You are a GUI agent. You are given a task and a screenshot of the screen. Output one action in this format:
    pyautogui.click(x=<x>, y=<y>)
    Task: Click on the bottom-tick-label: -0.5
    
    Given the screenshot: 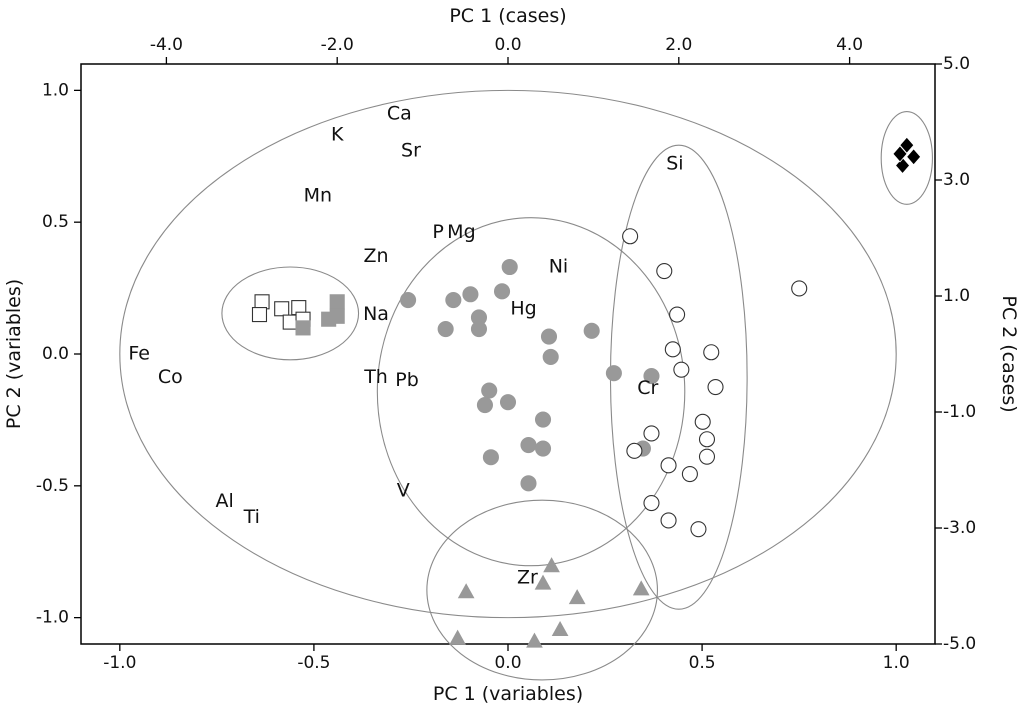 What is the action you would take?
    pyautogui.click(x=313, y=663)
    